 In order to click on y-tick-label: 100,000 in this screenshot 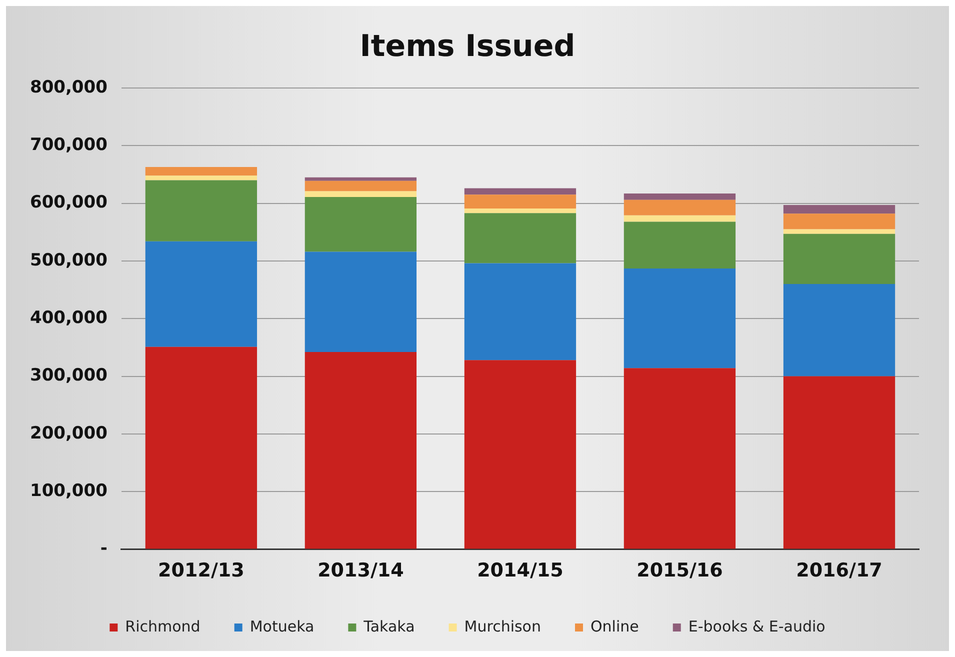, I will do `click(69, 490)`.